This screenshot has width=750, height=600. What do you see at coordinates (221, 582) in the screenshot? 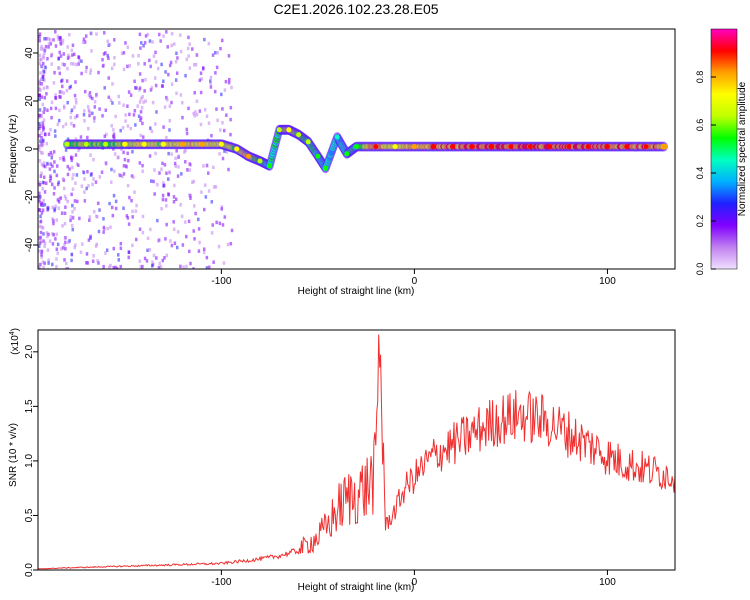
I see `x-tick-label: -100` at bounding box center [221, 582].